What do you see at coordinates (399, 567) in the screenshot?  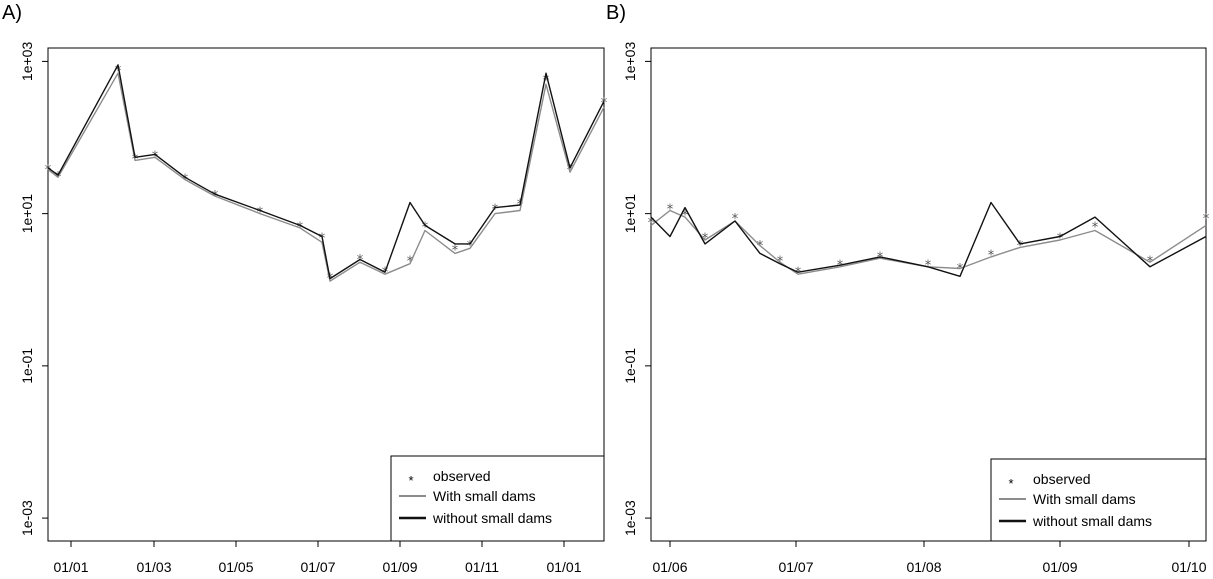 I see `panel-a-xtick-label: 01/09` at bounding box center [399, 567].